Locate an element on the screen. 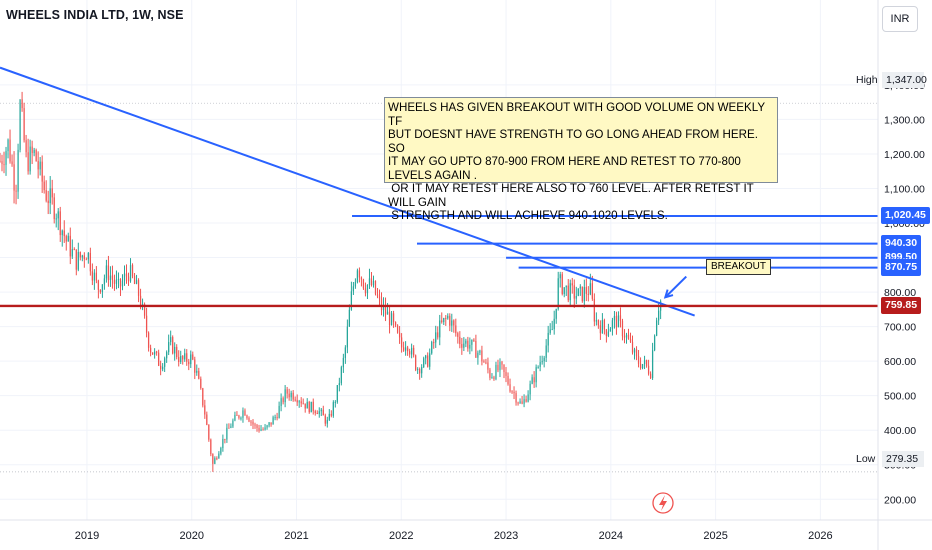 This screenshot has width=932, height=550. y-tick-label: 1,100.00 is located at coordinates (904, 189).